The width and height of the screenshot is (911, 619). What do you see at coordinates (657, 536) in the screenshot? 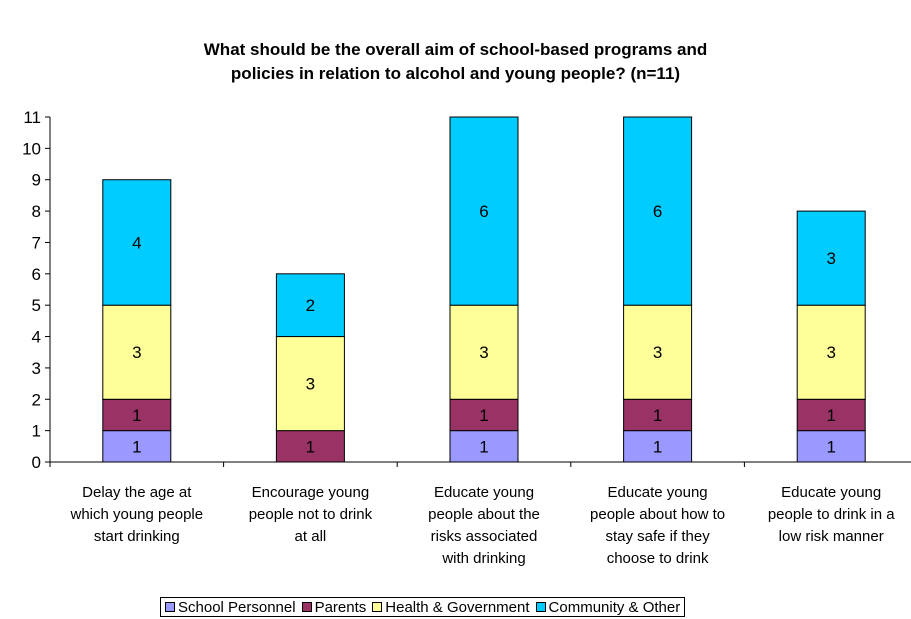
I see `x-tick-label: stay safe if they` at bounding box center [657, 536].